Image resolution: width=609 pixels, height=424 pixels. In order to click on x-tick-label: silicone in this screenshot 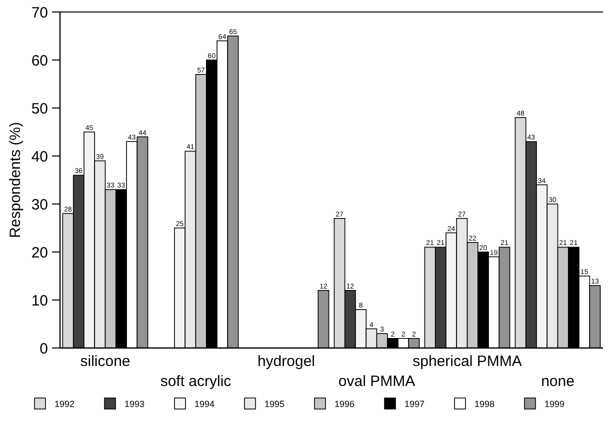, I will do `click(105, 361)`.